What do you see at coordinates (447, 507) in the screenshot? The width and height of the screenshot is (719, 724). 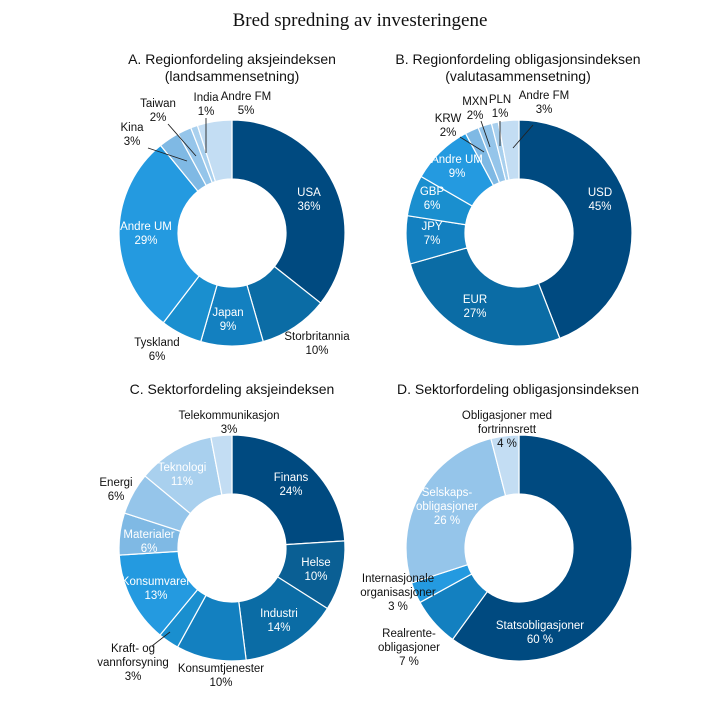 I see `chart-d-label-selskaps-obligasjoner: Selskaps-obligasjoner 26 %` at bounding box center [447, 507].